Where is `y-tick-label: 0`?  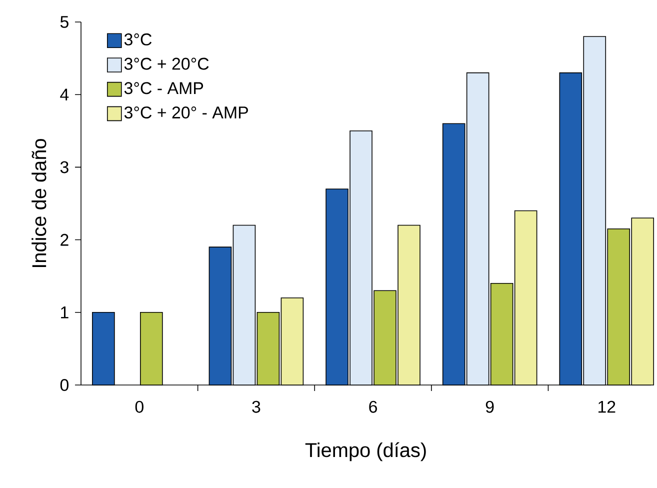 y-tick-label: 0 is located at coordinates (64, 384).